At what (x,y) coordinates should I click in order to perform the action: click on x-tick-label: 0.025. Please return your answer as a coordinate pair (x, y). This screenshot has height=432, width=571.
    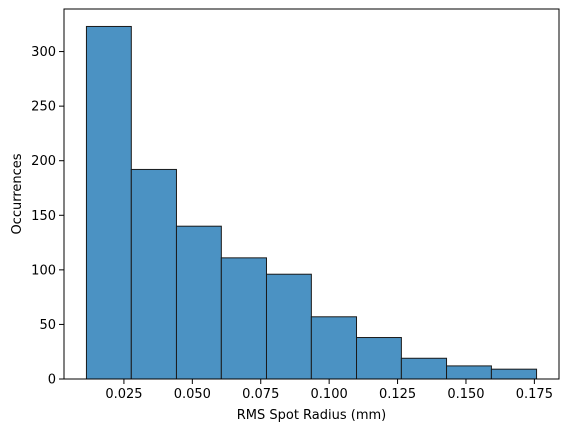
    Looking at the image, I should click on (123, 394).